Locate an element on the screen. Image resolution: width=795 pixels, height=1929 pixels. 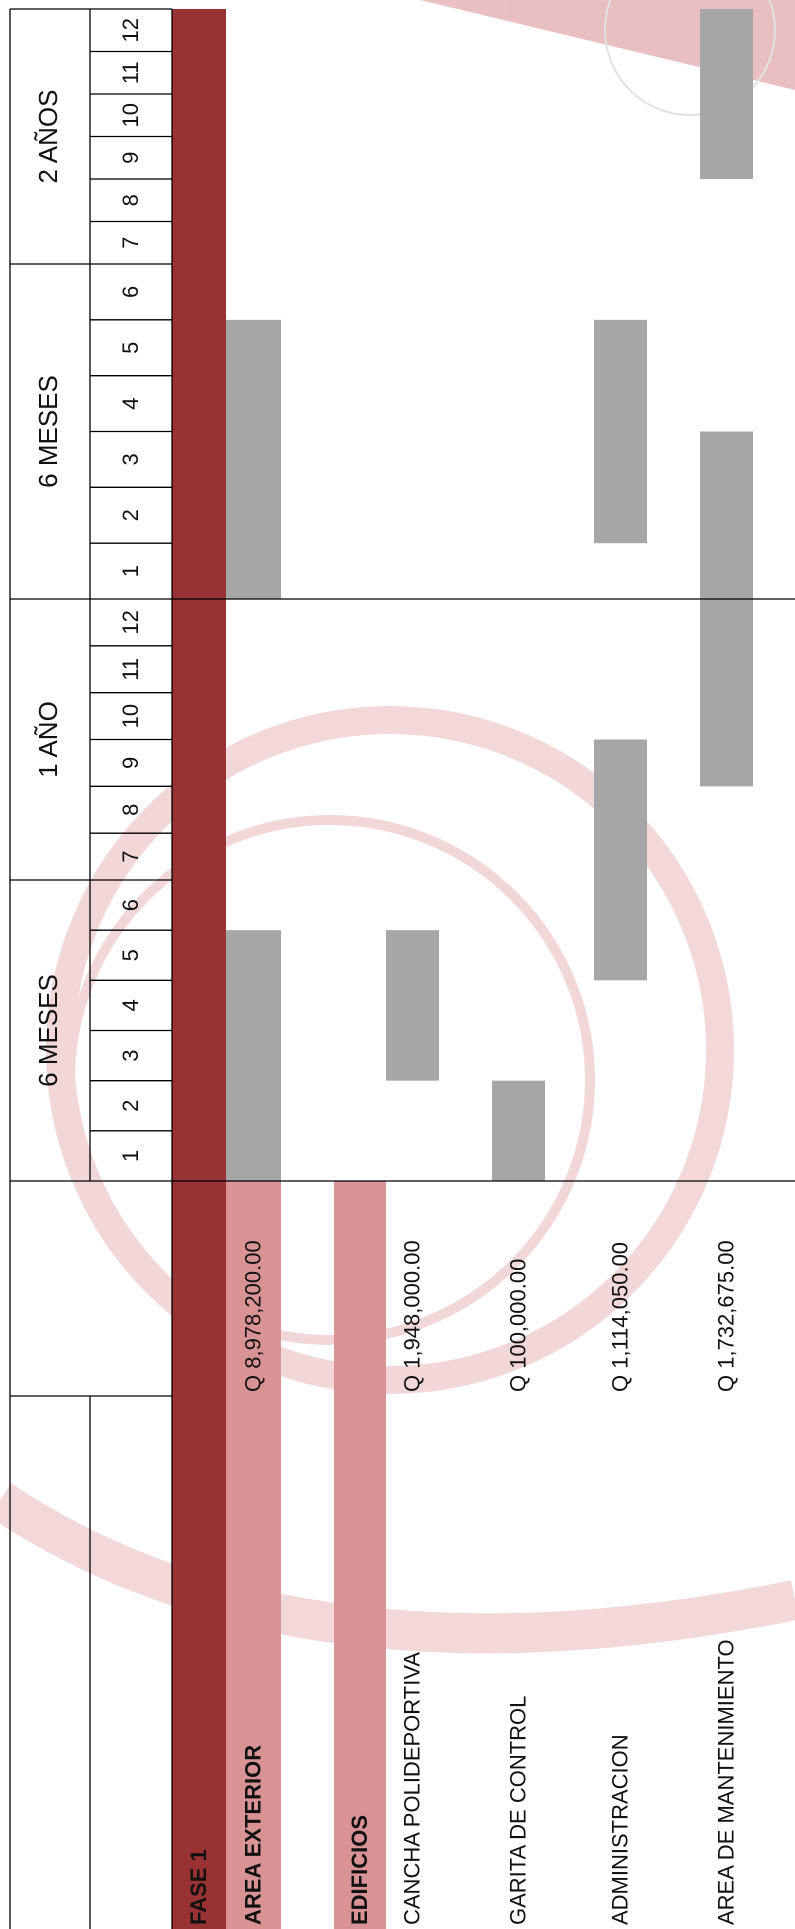
row-label: GARITA DE CONTROL is located at coordinates (517, 1810).